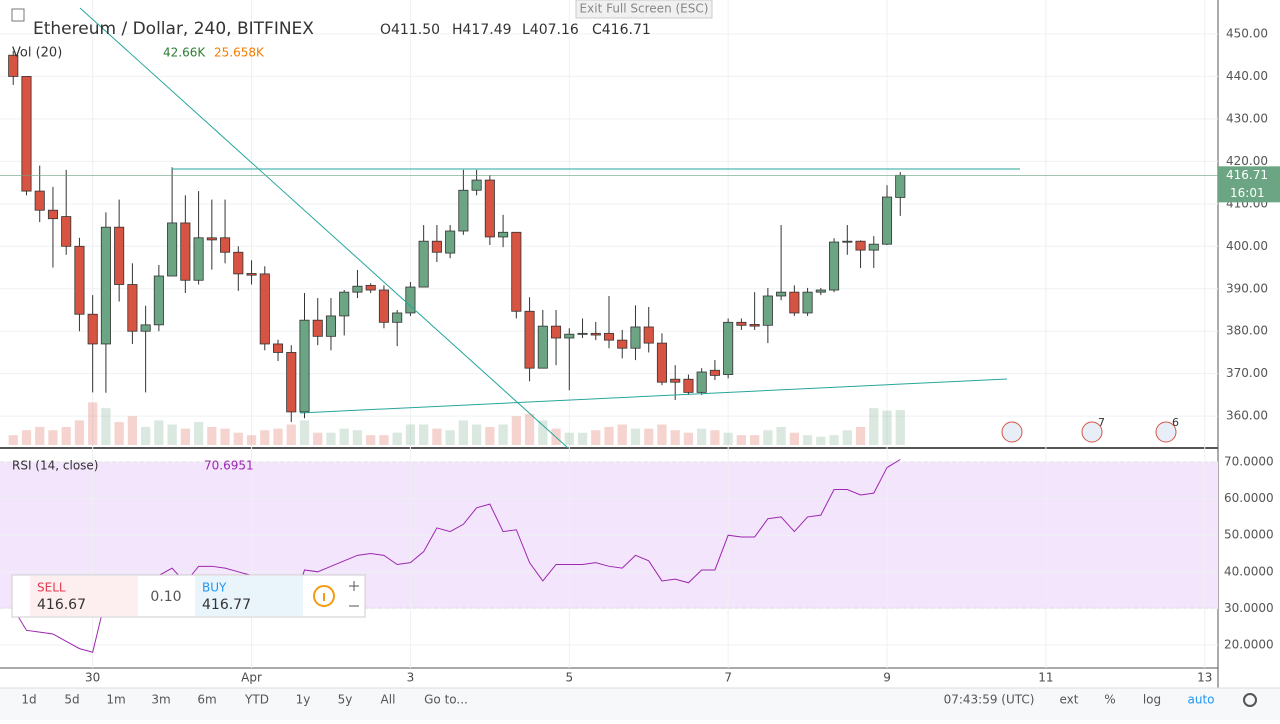 The width and height of the screenshot is (1280, 724). I want to click on exit-fullscreen-button, so click(644, 9).